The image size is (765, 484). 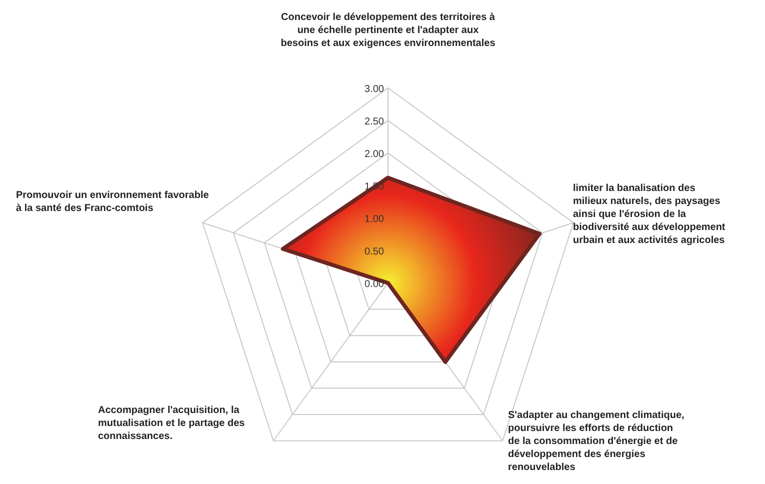 What do you see at coordinates (374, 252) in the screenshot?
I see `y-tick-label: 0.50` at bounding box center [374, 252].